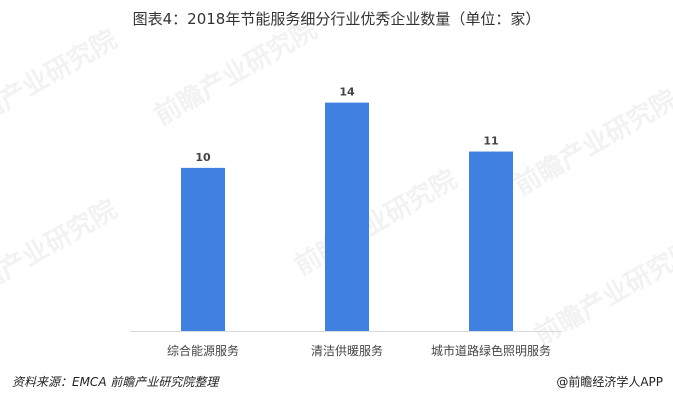 This screenshot has height=405, width=673. Describe the element at coordinates (347, 350) in the screenshot. I see `x-tick-label: 清洁供暖服务` at that location.